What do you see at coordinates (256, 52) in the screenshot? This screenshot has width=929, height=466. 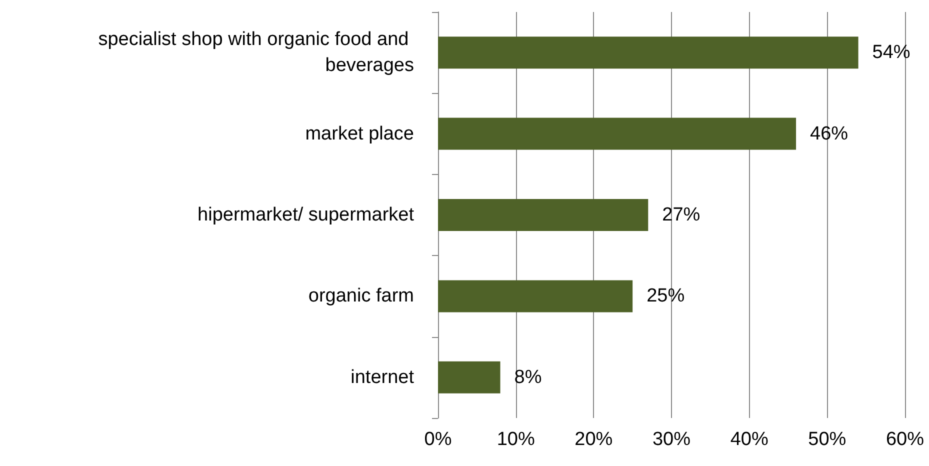 I see `y-tick-label: specialist shop with organic food and beverages` at bounding box center [256, 52].